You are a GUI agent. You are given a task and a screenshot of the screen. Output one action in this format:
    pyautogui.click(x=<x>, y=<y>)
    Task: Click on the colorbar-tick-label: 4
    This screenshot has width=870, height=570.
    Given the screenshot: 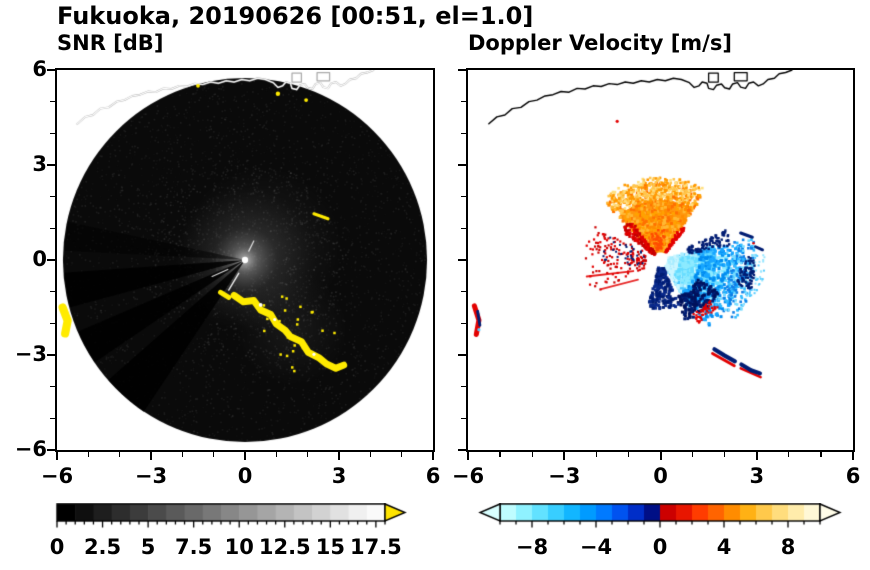 What is the action you would take?
    pyautogui.click(x=724, y=547)
    